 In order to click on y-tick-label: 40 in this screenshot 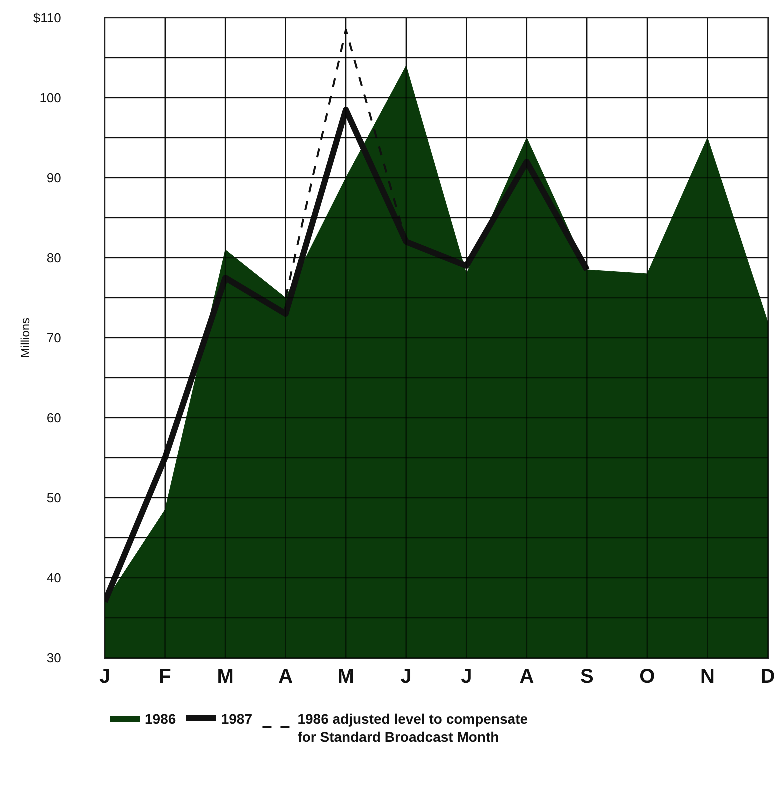, I will do `click(54, 578)`.